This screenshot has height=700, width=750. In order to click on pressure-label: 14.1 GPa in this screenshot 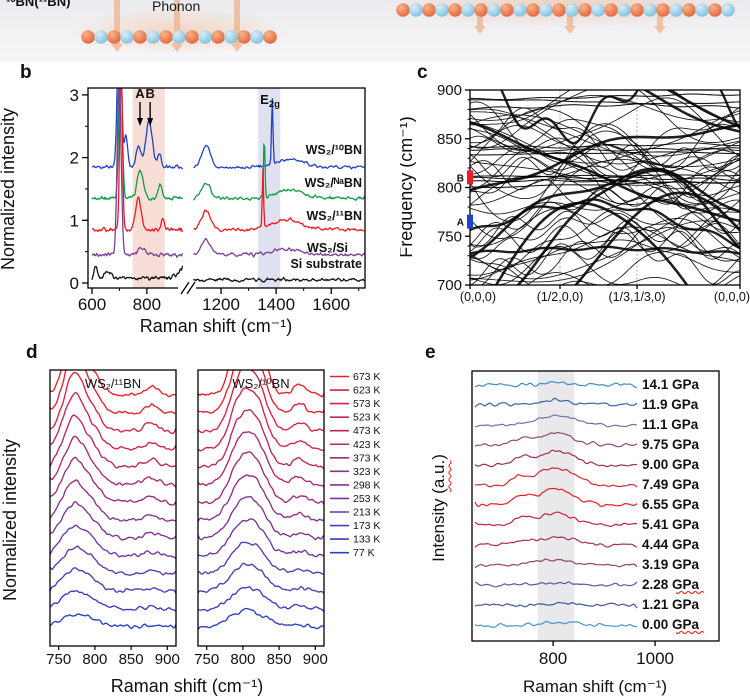, I will do `click(671, 384)`.